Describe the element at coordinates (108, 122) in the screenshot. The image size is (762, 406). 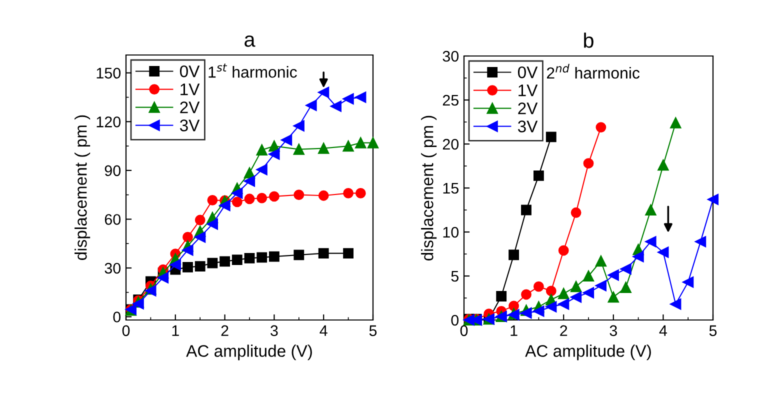
I see `y-tick-label: 120` at that location.